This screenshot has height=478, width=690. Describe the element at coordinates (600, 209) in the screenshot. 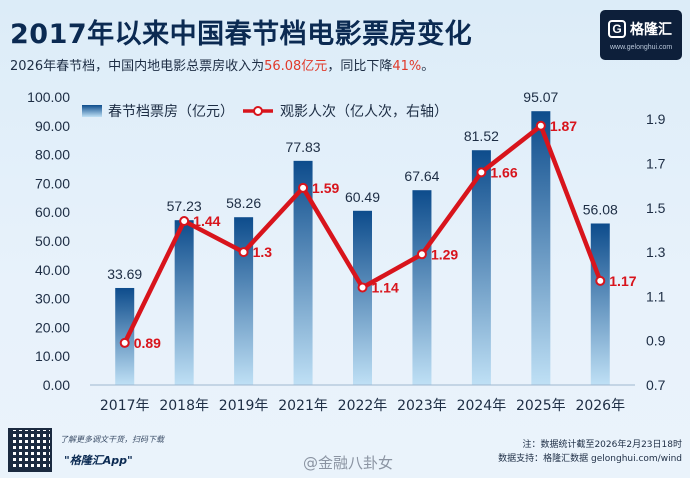

I see `bar-value-label: 56.08` at that location.